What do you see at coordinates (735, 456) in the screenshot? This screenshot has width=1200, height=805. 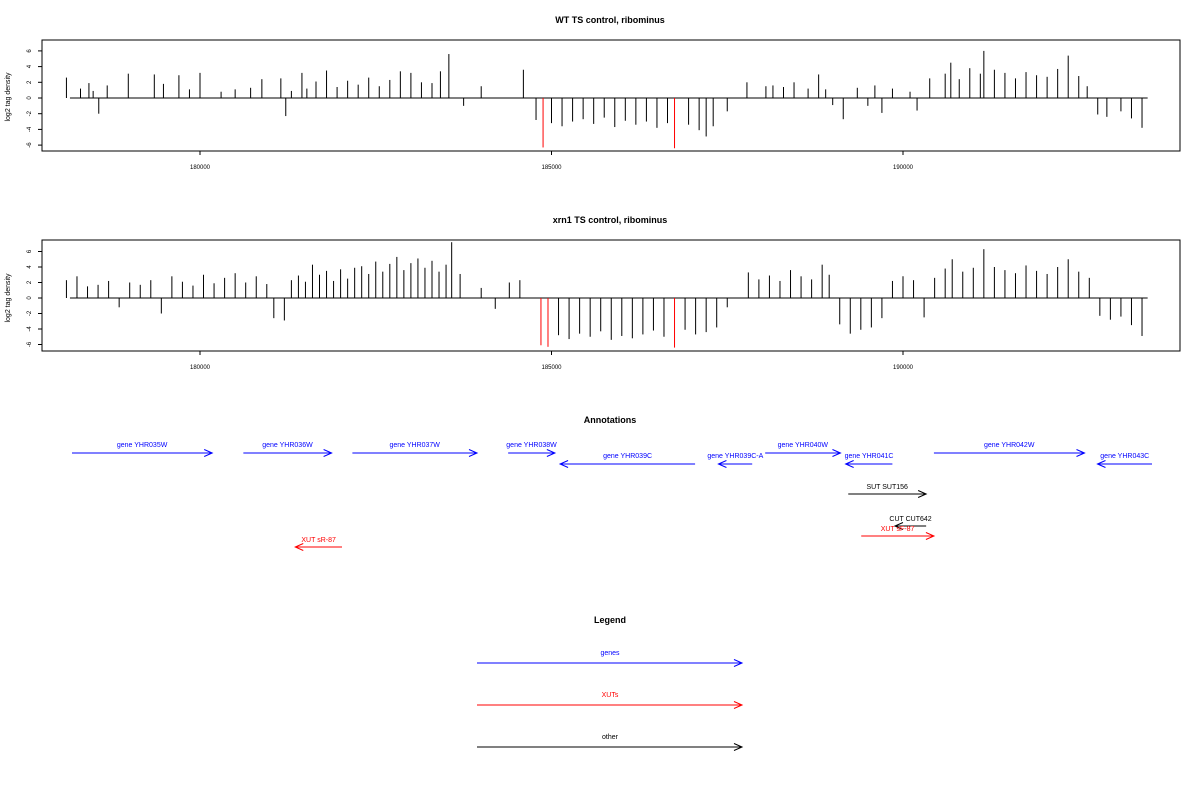 I see `feature-label: gene YHR039C-A` at bounding box center [735, 456].